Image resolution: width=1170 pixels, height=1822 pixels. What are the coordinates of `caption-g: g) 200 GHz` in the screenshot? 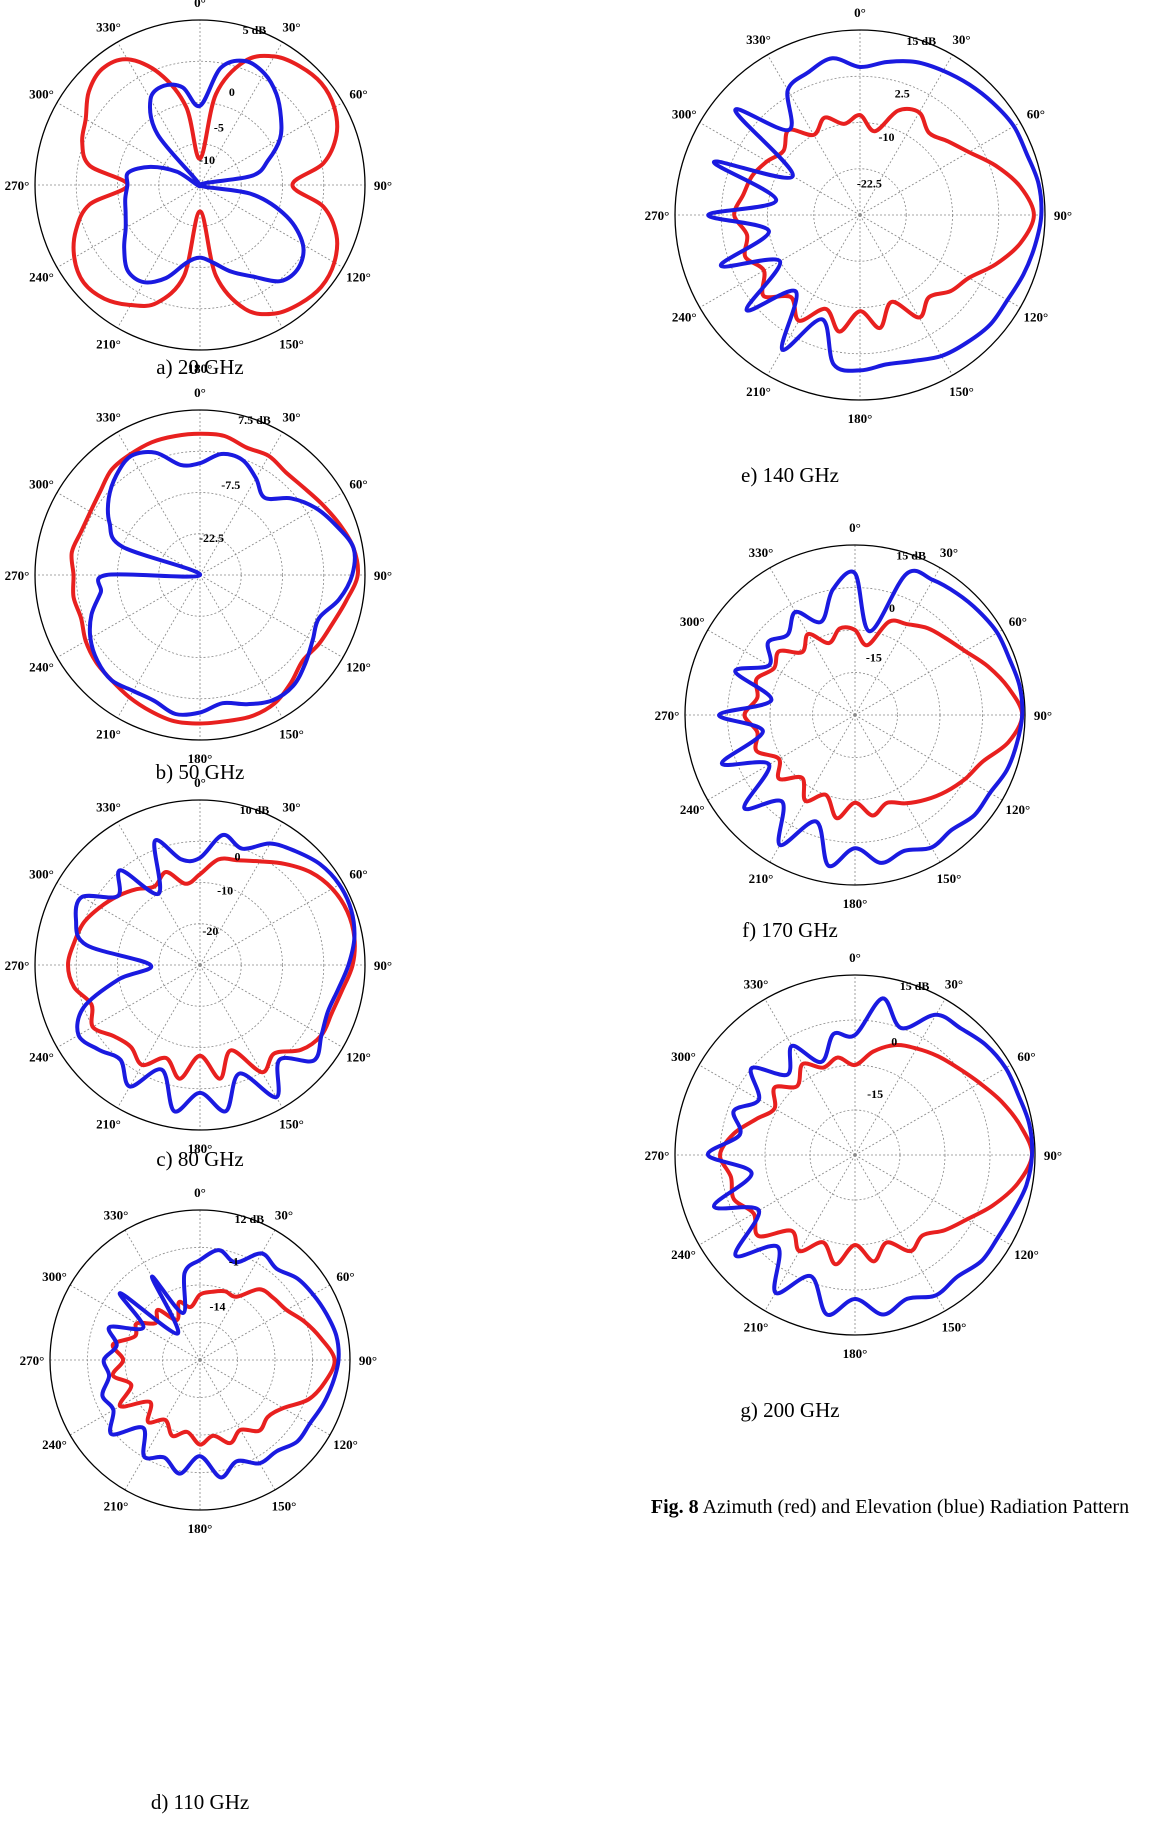 It's located at (790, 1410).